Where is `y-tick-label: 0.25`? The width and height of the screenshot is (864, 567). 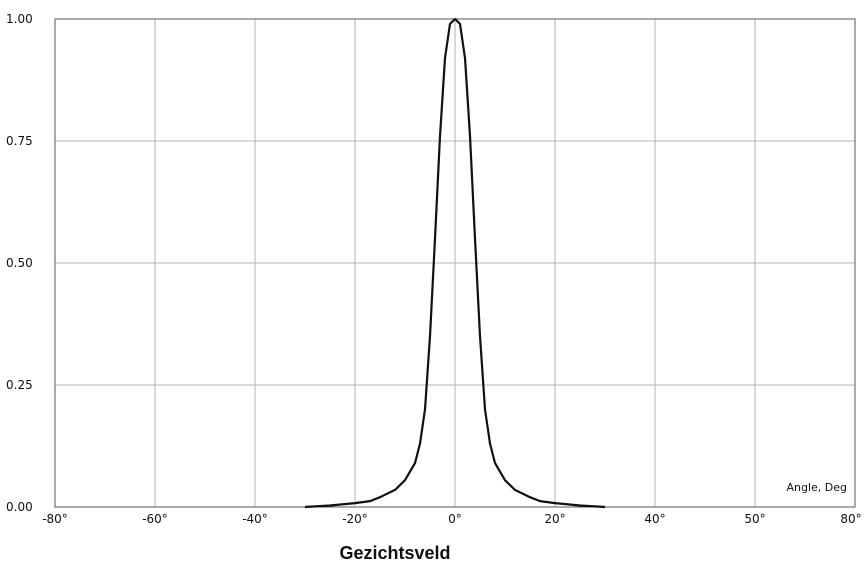
y-tick-label: 0.25 is located at coordinates (19, 385).